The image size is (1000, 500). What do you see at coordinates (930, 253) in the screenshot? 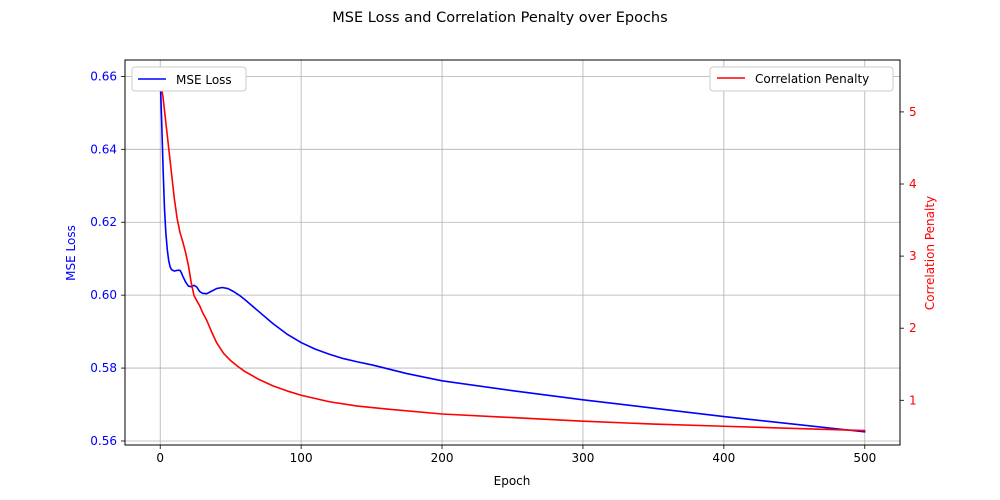
I see `y-axis-right-label: Correlation Penalty` at bounding box center [930, 253].